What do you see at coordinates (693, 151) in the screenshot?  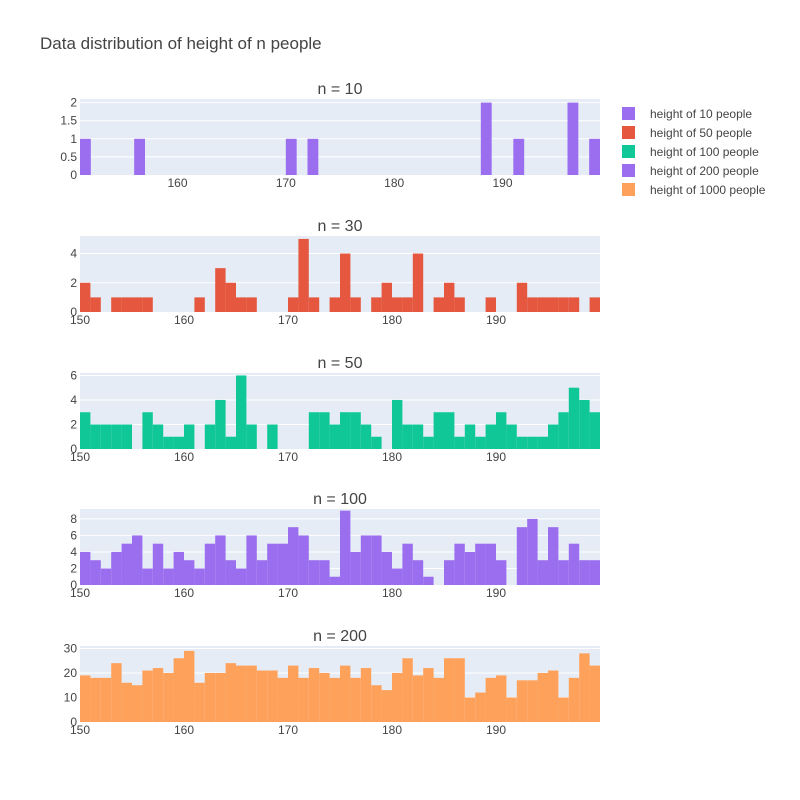 I see `legend-item: height of 100 people` at bounding box center [693, 151].